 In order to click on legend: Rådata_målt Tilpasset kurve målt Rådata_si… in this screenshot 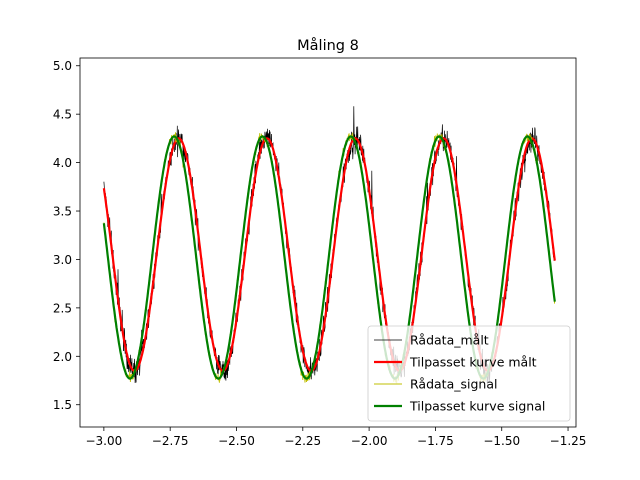, I will do `click(469, 373)`.